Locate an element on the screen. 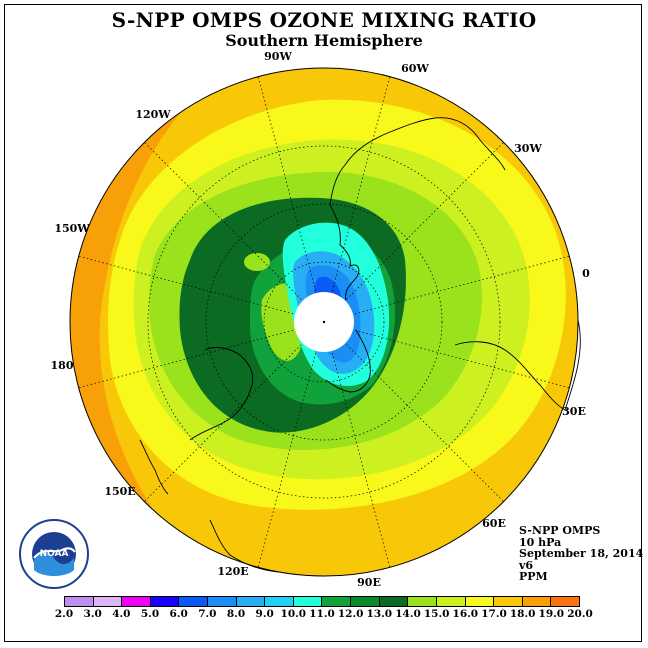 The image size is (648, 648). field-light-green-spot is located at coordinates (257, 262).